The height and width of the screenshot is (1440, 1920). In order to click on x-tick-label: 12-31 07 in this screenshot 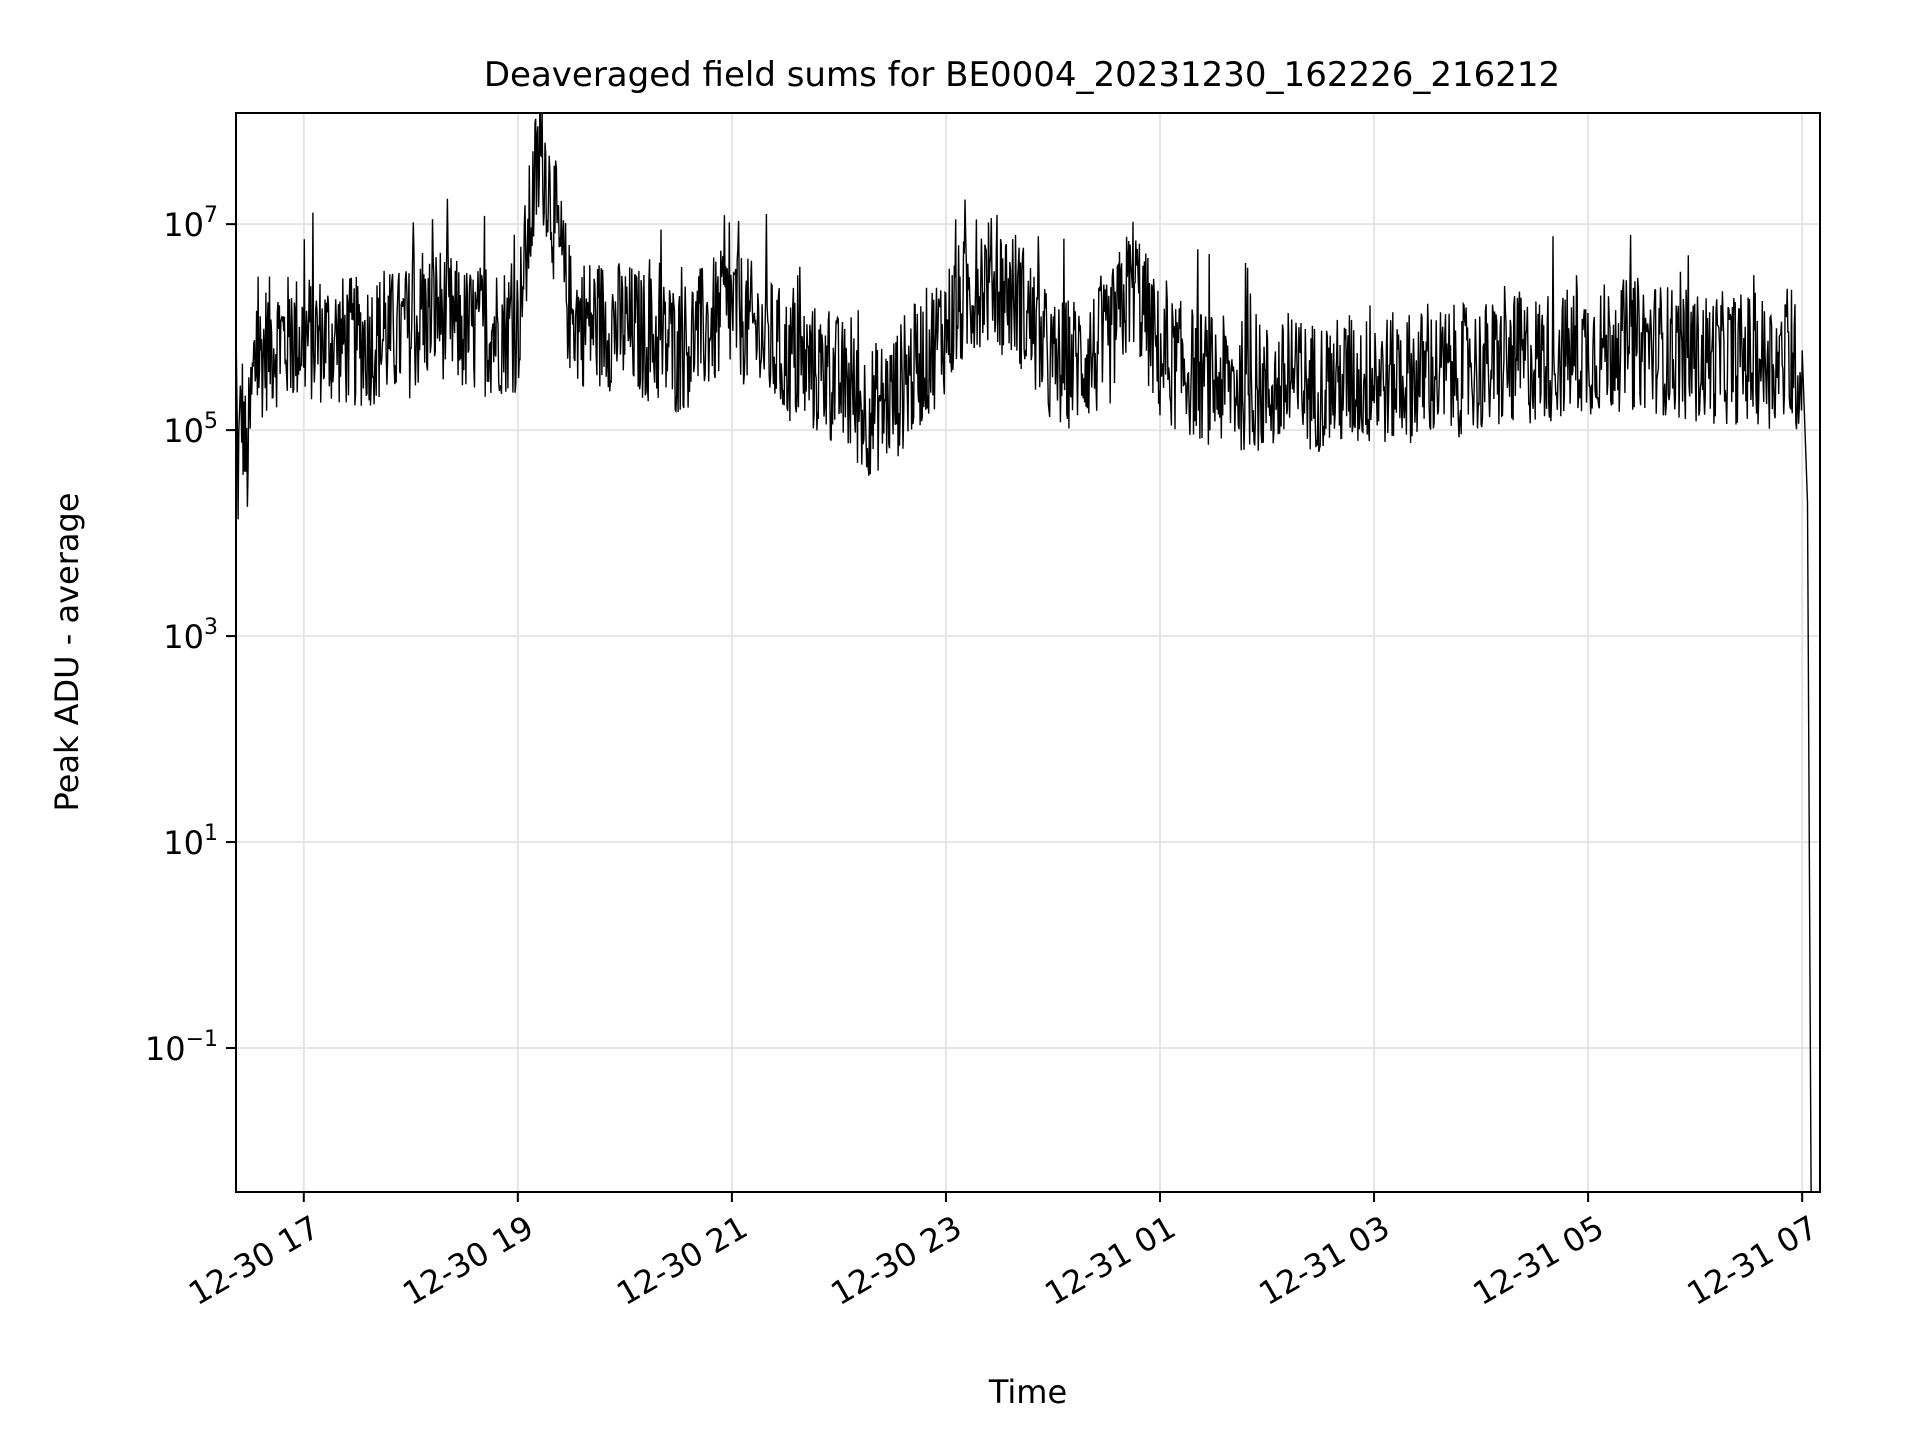, I will do `click(1753, 1260)`.